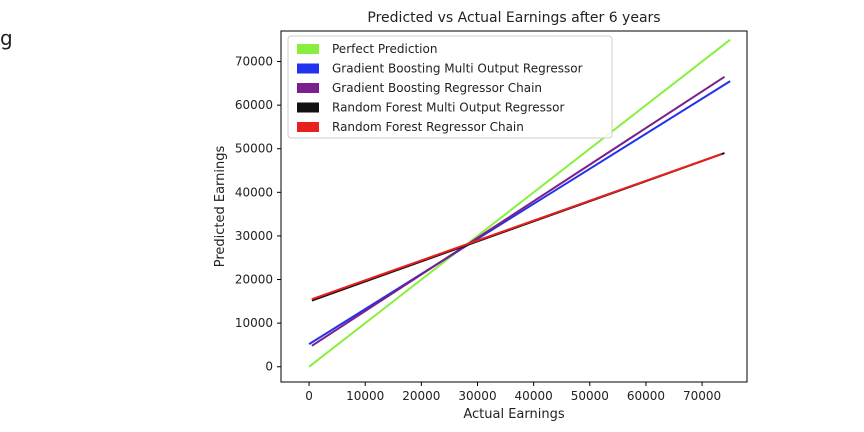 The image size is (864, 432). I want to click on x-axis-label: Actual Earnings, so click(513, 414).